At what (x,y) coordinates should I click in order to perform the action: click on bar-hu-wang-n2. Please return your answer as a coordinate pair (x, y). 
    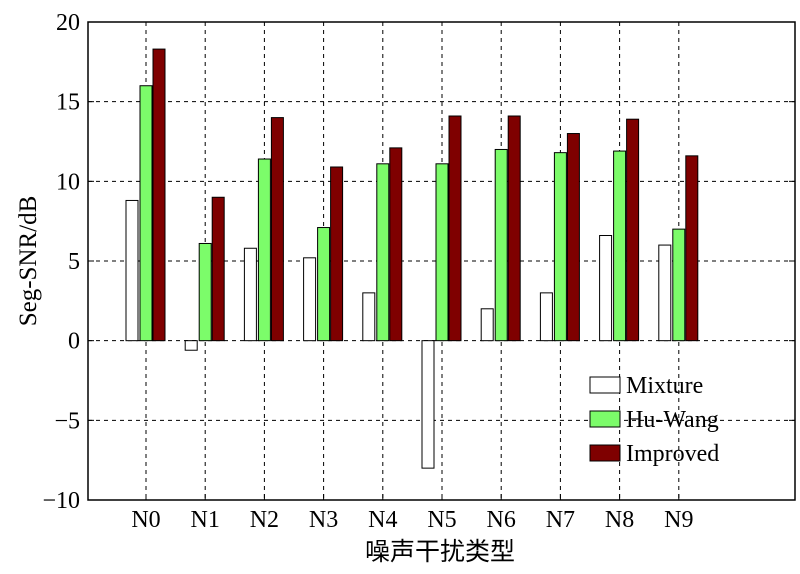
    Looking at the image, I should click on (264, 250).